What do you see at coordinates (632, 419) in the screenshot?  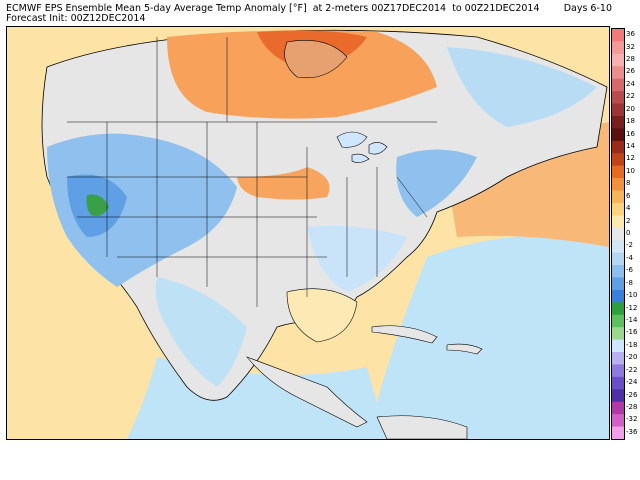 I see `colorbar-tick-label: -32` at bounding box center [632, 419].